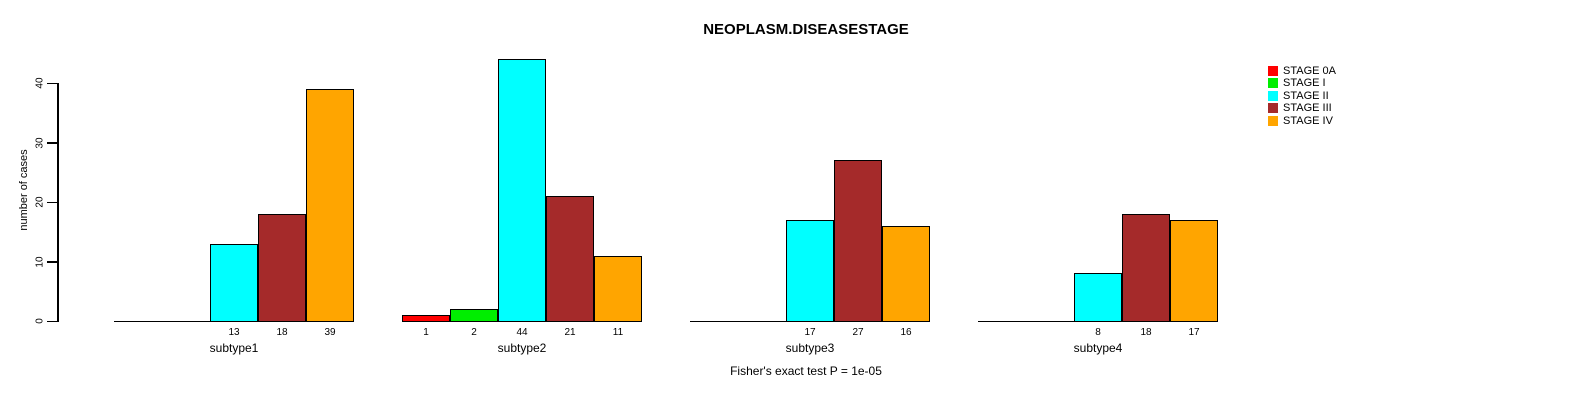 The height and width of the screenshot is (400, 1590). Describe the element at coordinates (858, 241) in the screenshot. I see `bar-subtype3-stage-iii` at that location.